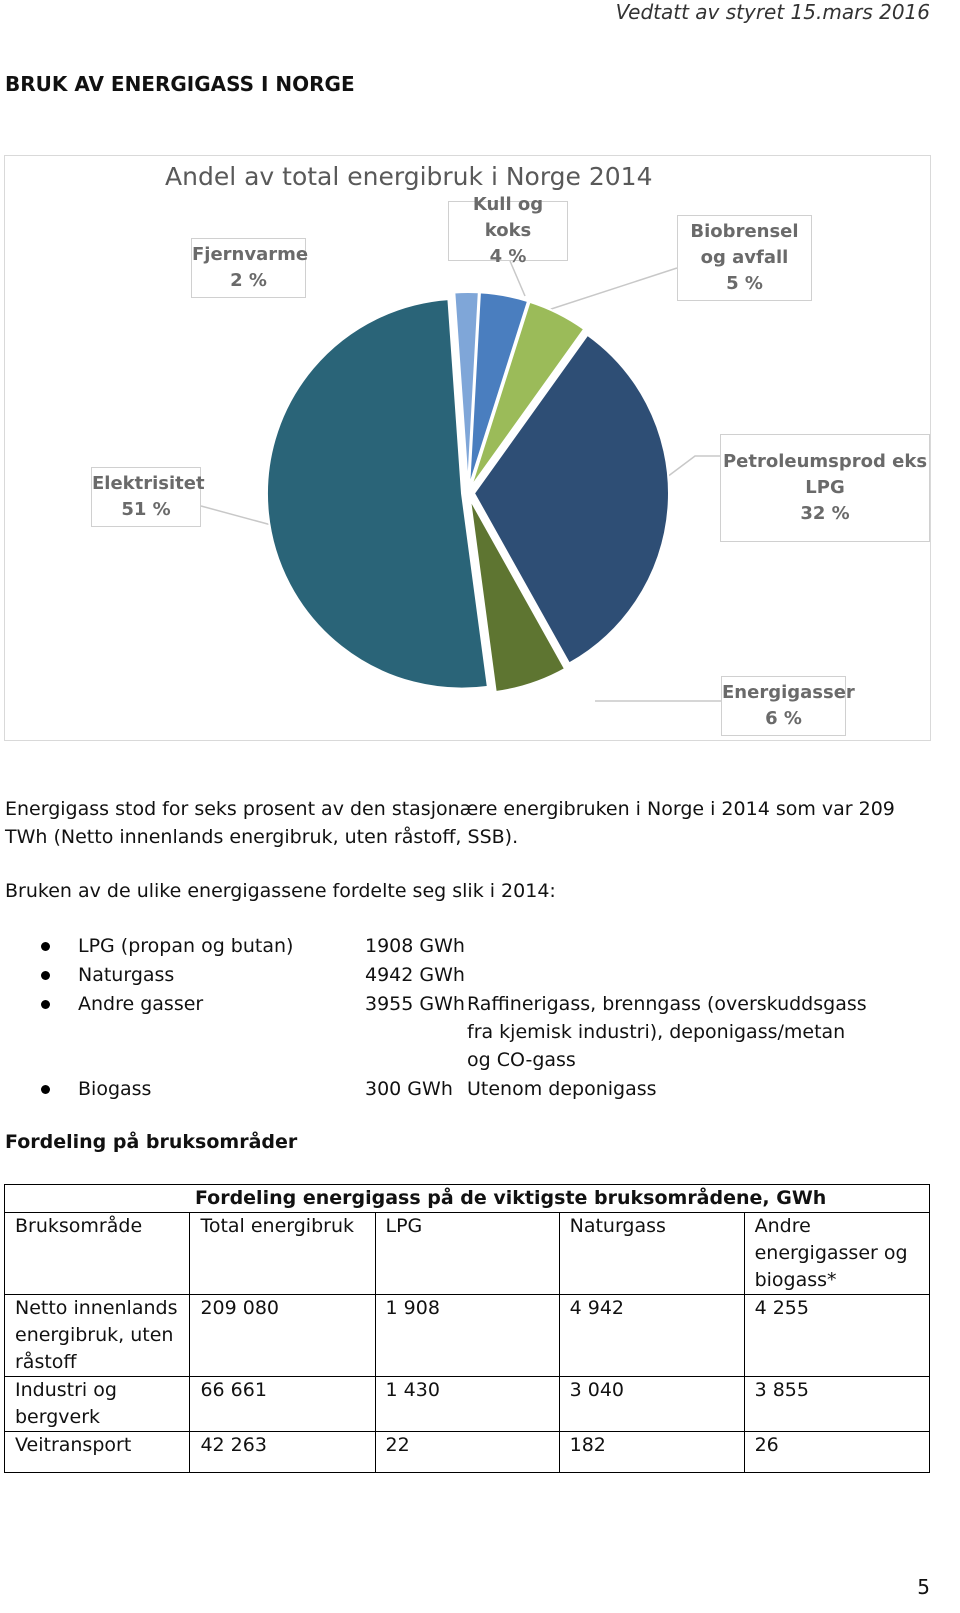  I want to click on table-header-cell: Naturgass, so click(651, 1253).